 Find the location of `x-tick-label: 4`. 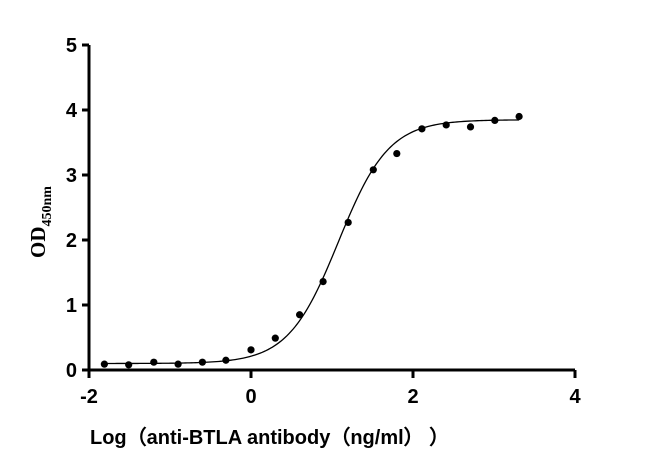

x-tick-label: 4 is located at coordinates (575, 397).